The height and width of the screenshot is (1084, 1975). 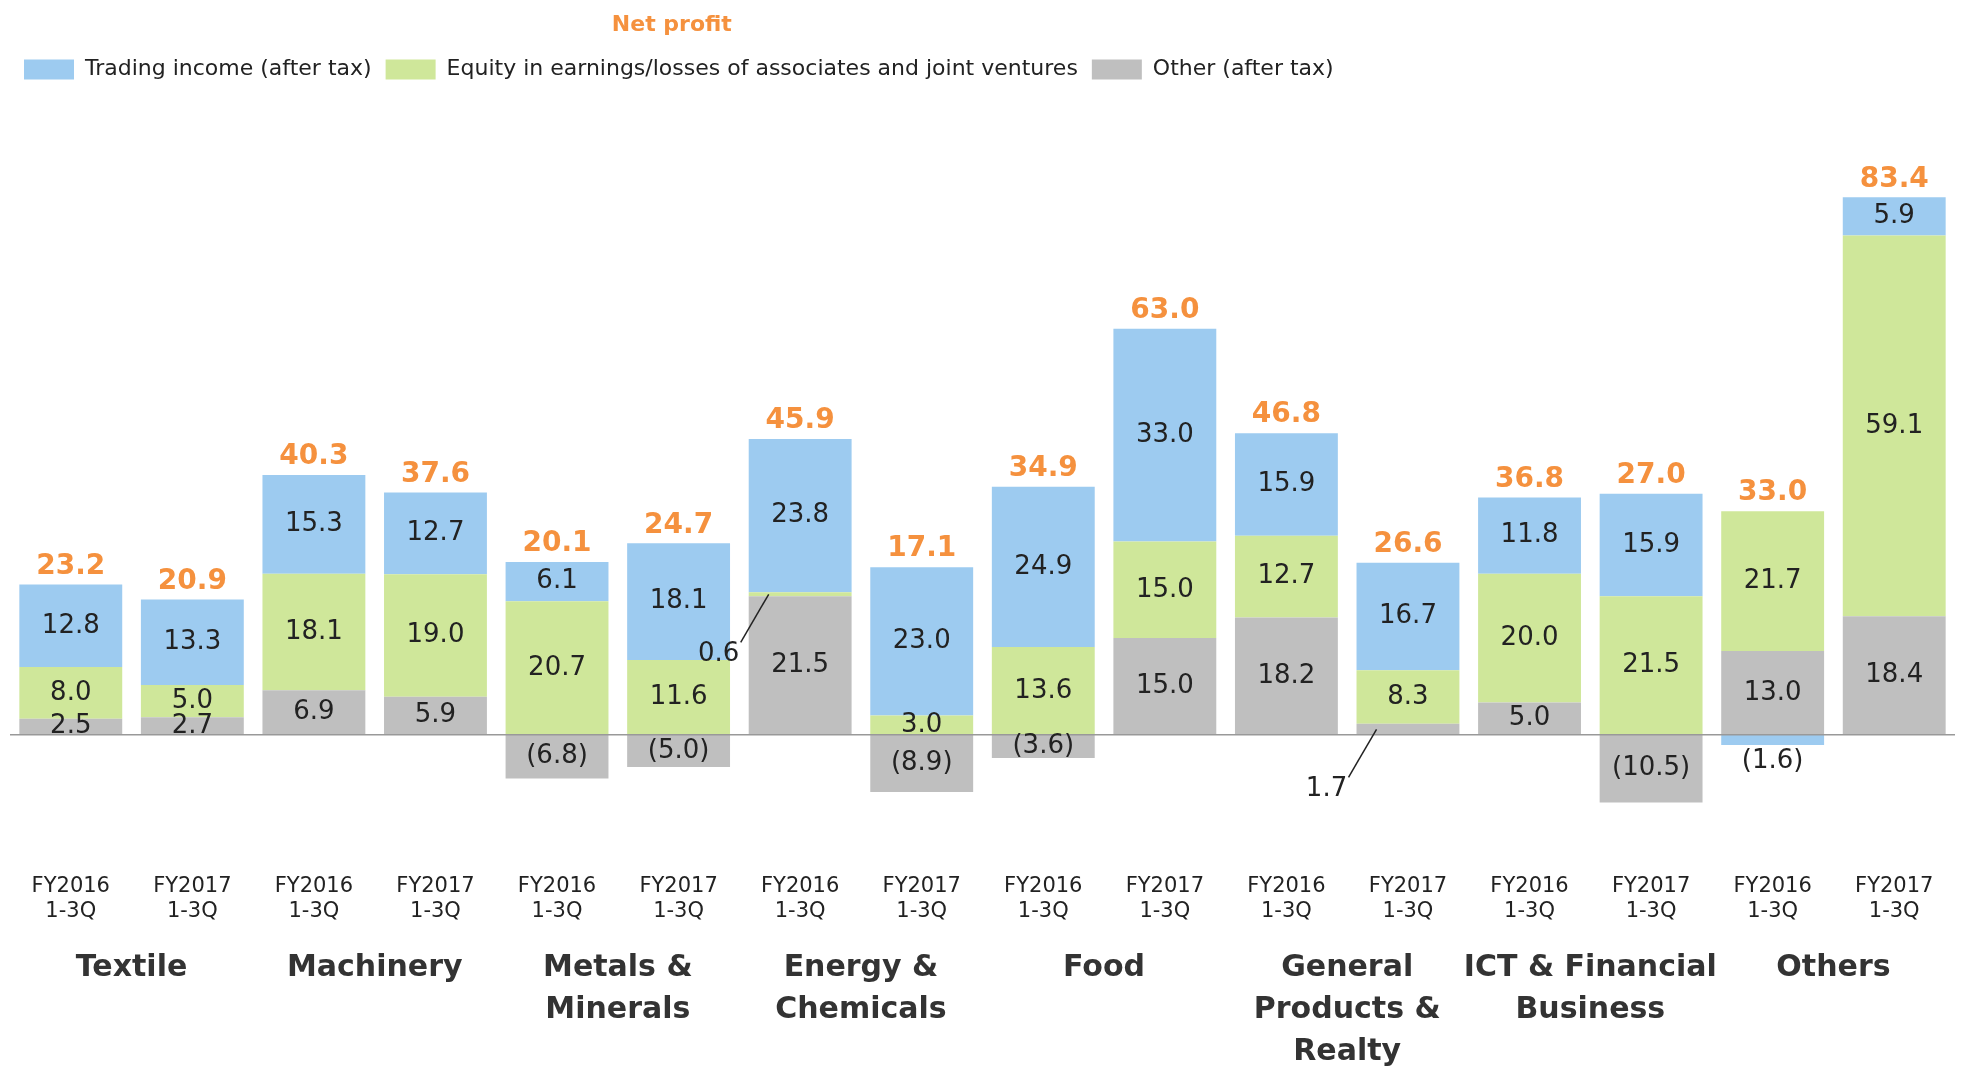 What do you see at coordinates (1043, 466) in the screenshot?
I see `total-label: 34.9` at bounding box center [1043, 466].